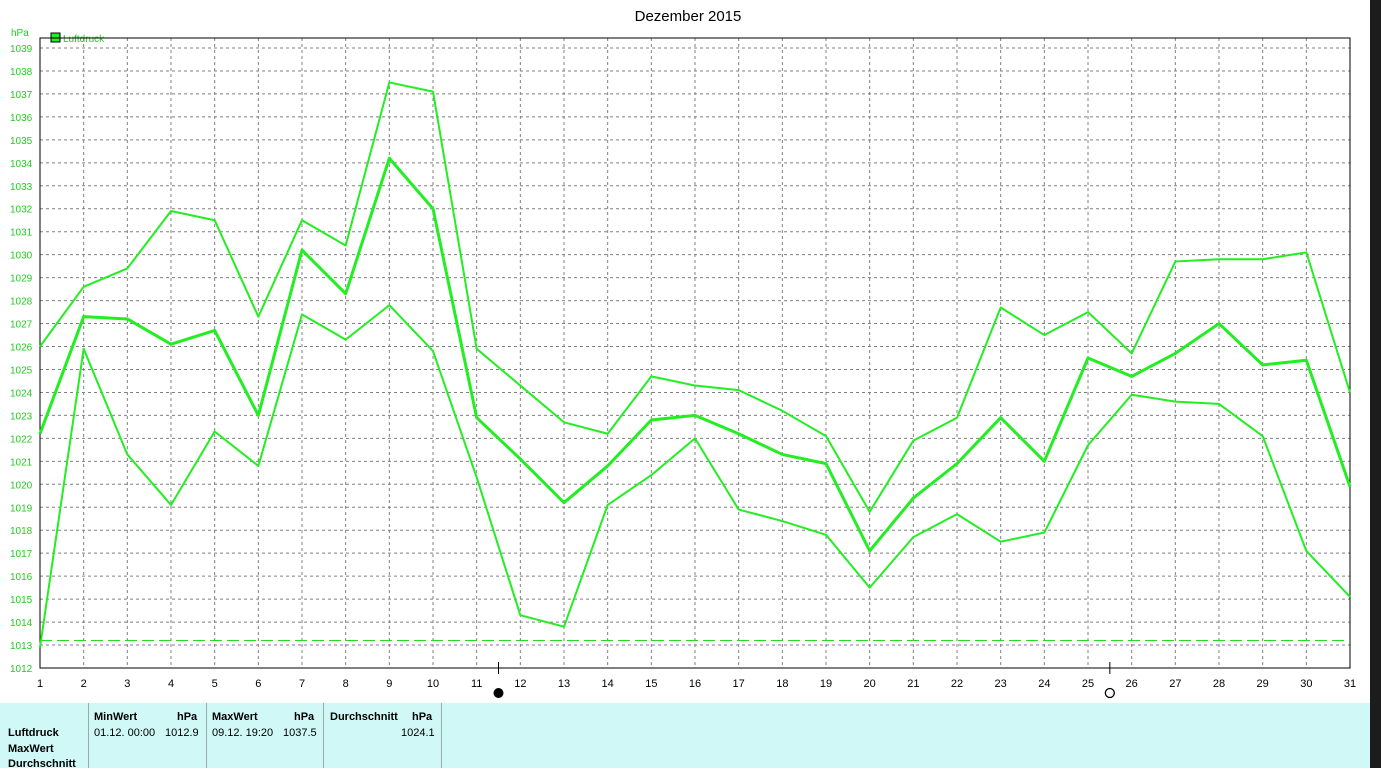  What do you see at coordinates (1219, 684) in the screenshot?
I see `x-tick-label: 28` at bounding box center [1219, 684].